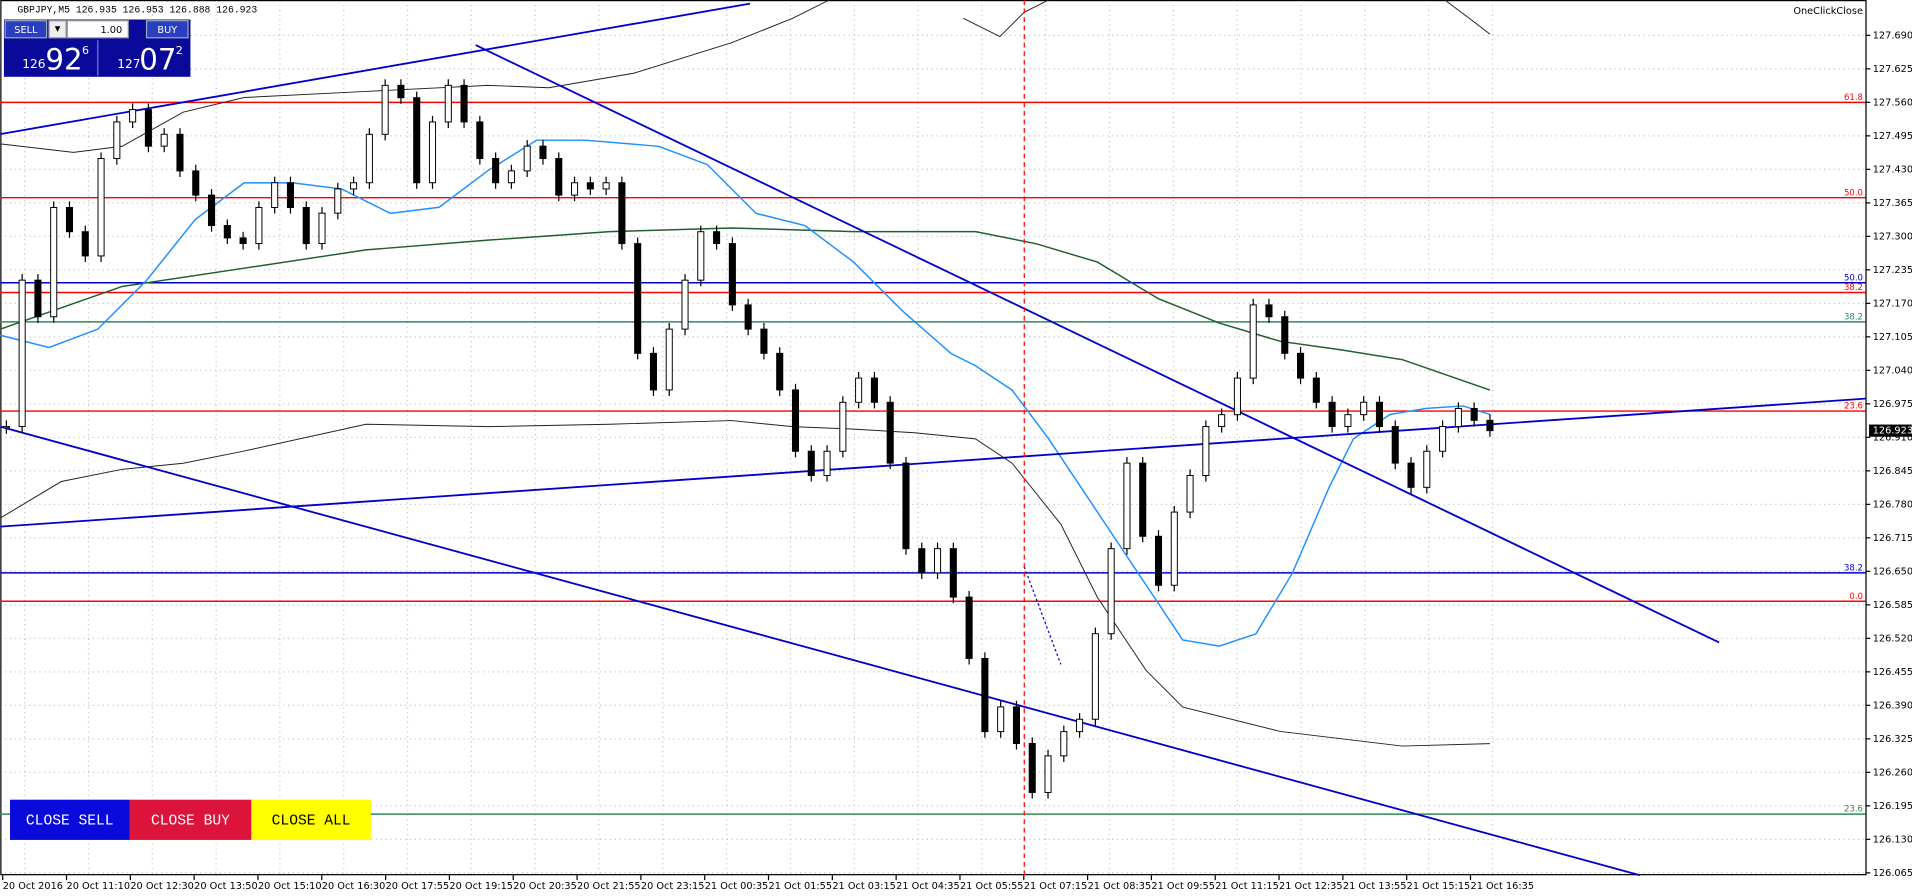 This screenshot has height=896, width=1912. What do you see at coordinates (1828, 11) in the screenshot?
I see `plugin-name: OneClickClose` at bounding box center [1828, 11].